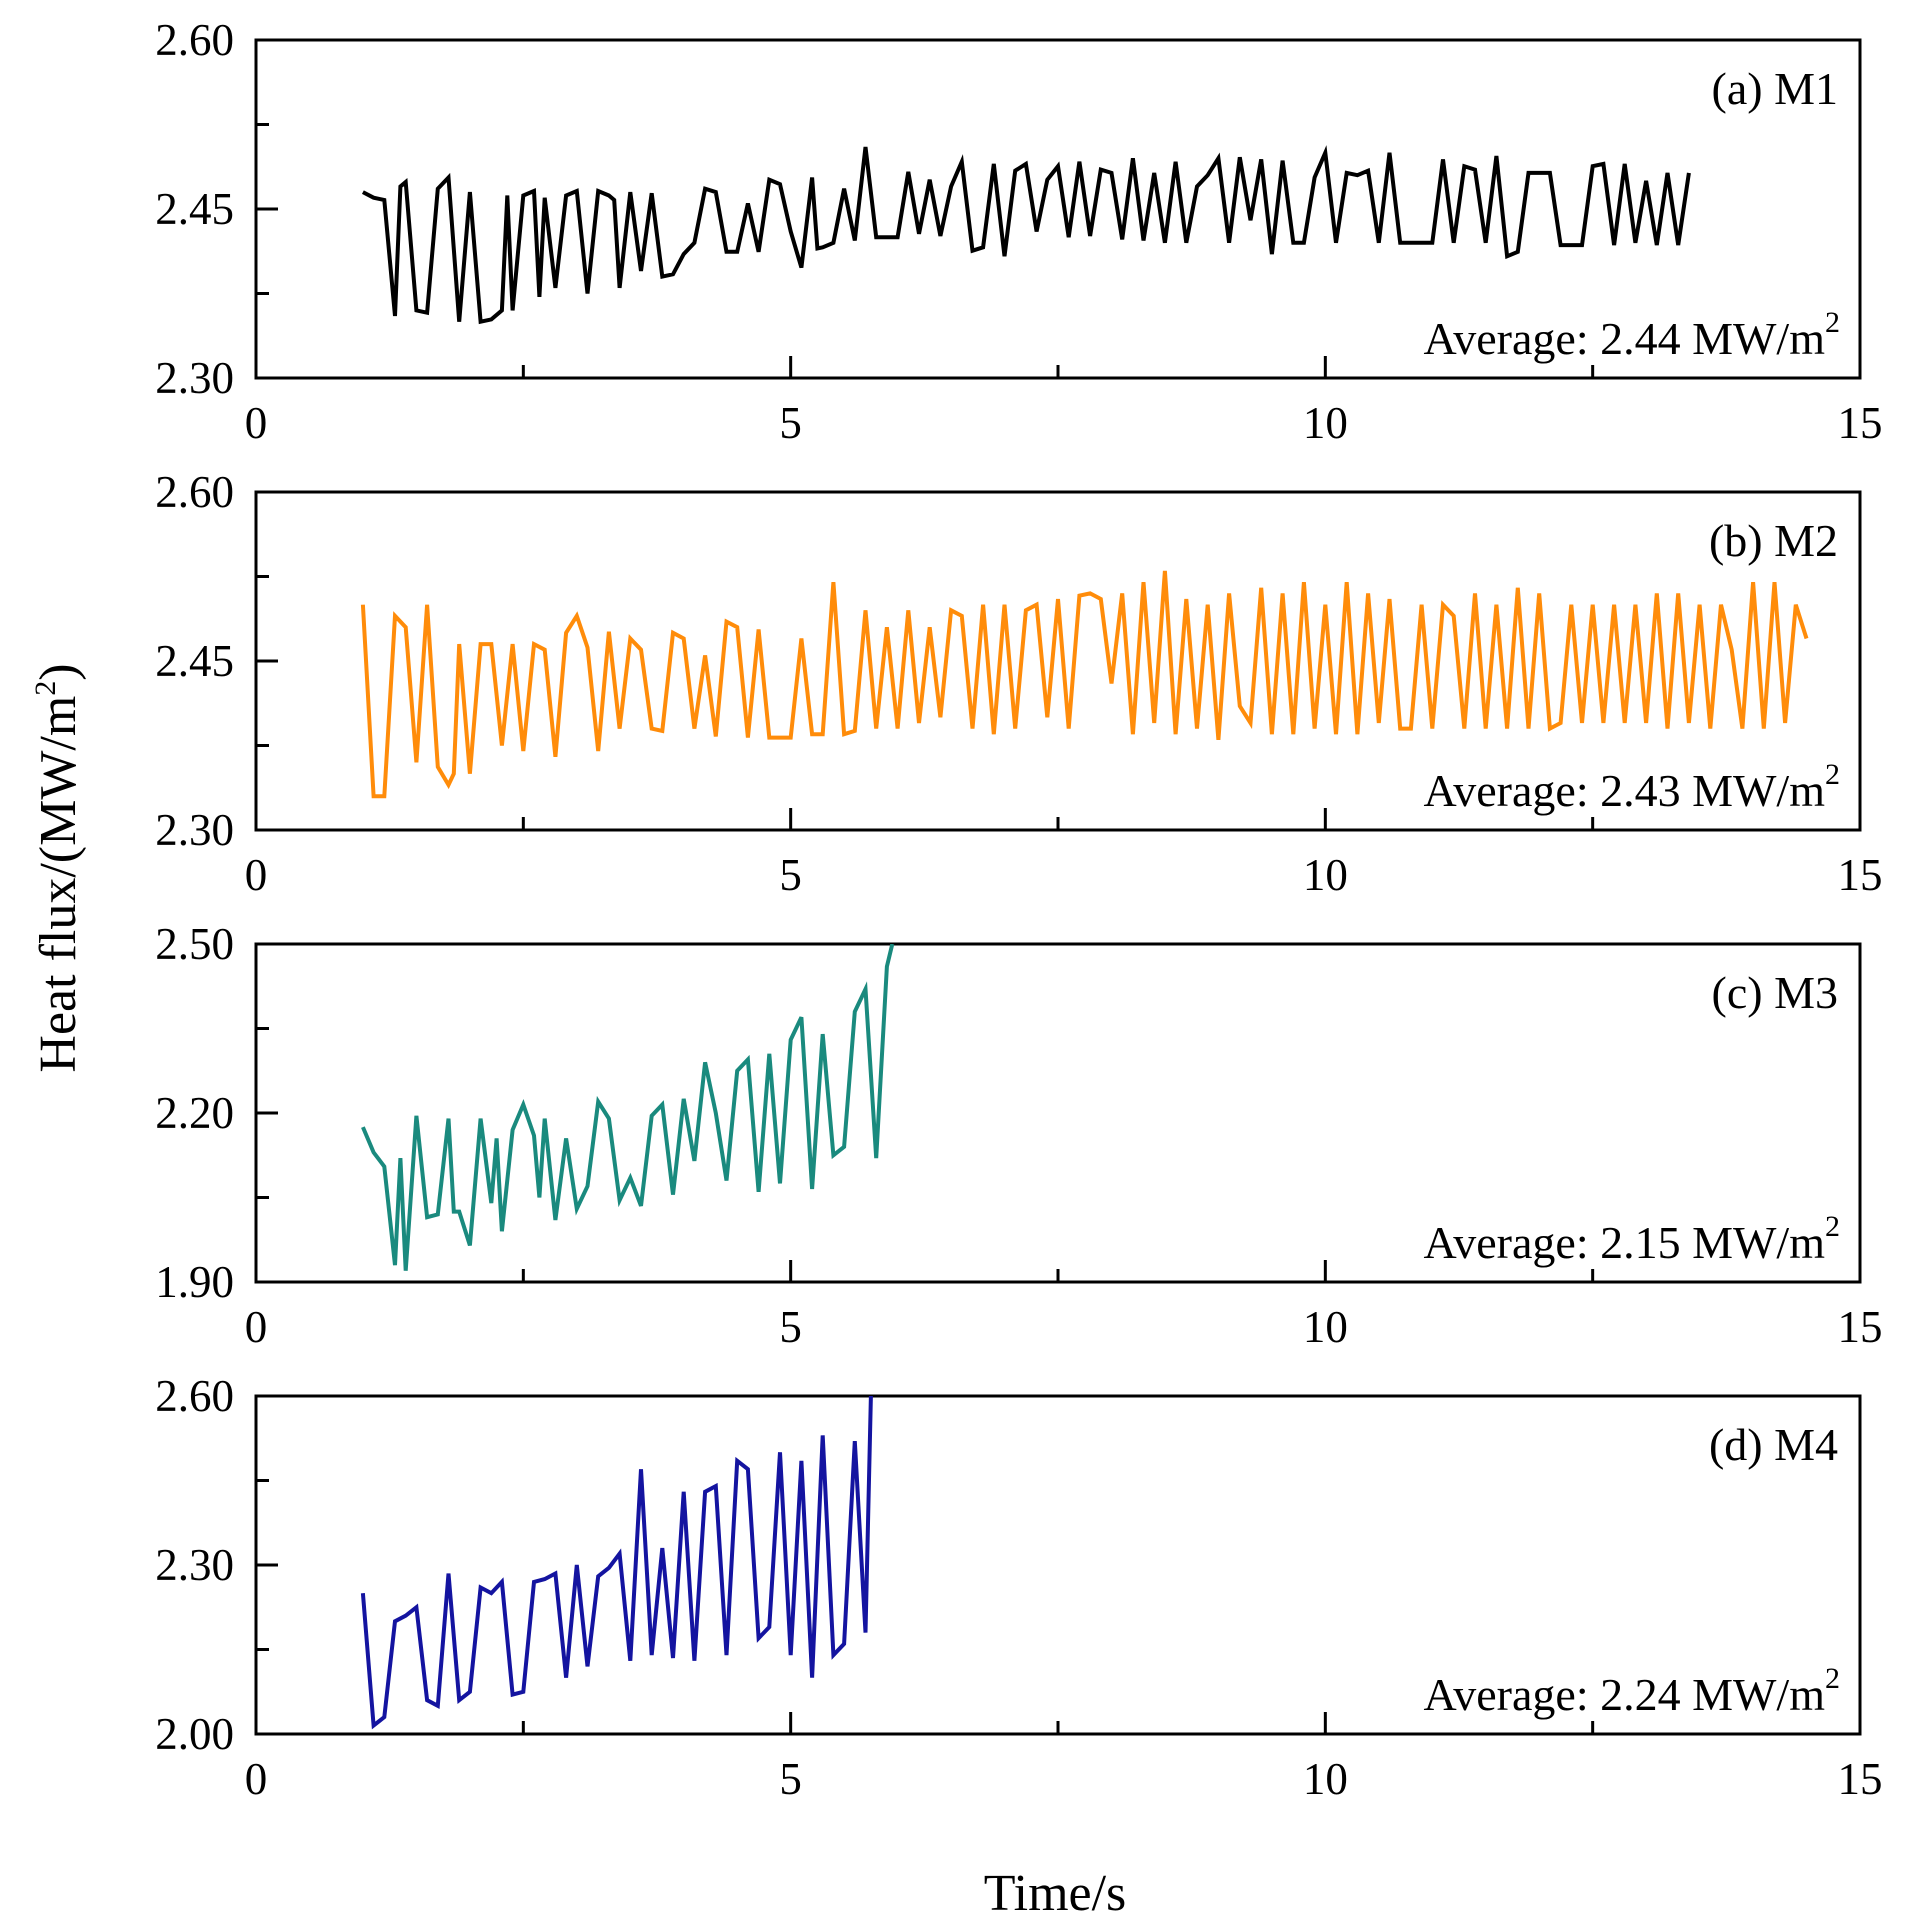  I want to click on average-label: Average: 2.15 MW/m2, so click(1631, 1239).